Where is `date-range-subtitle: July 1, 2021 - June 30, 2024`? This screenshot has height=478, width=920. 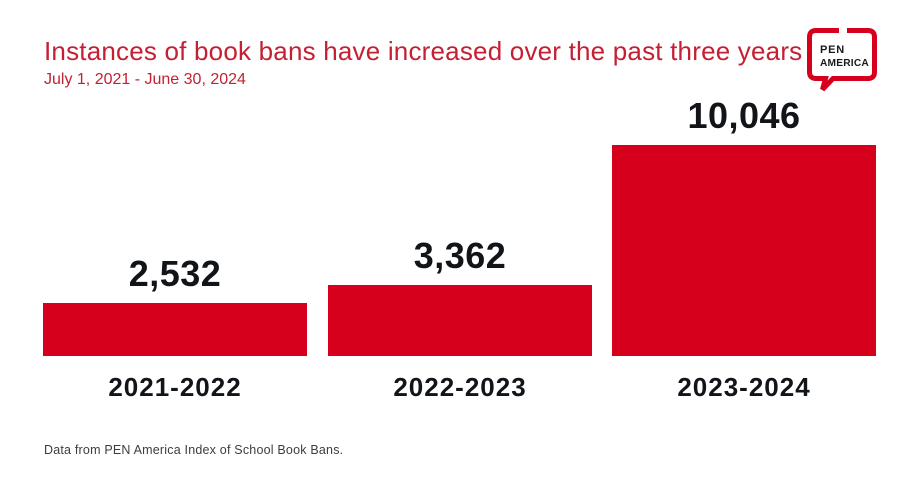 date-range-subtitle: July 1, 2021 - June 30, 2024 is located at coordinates (145, 79).